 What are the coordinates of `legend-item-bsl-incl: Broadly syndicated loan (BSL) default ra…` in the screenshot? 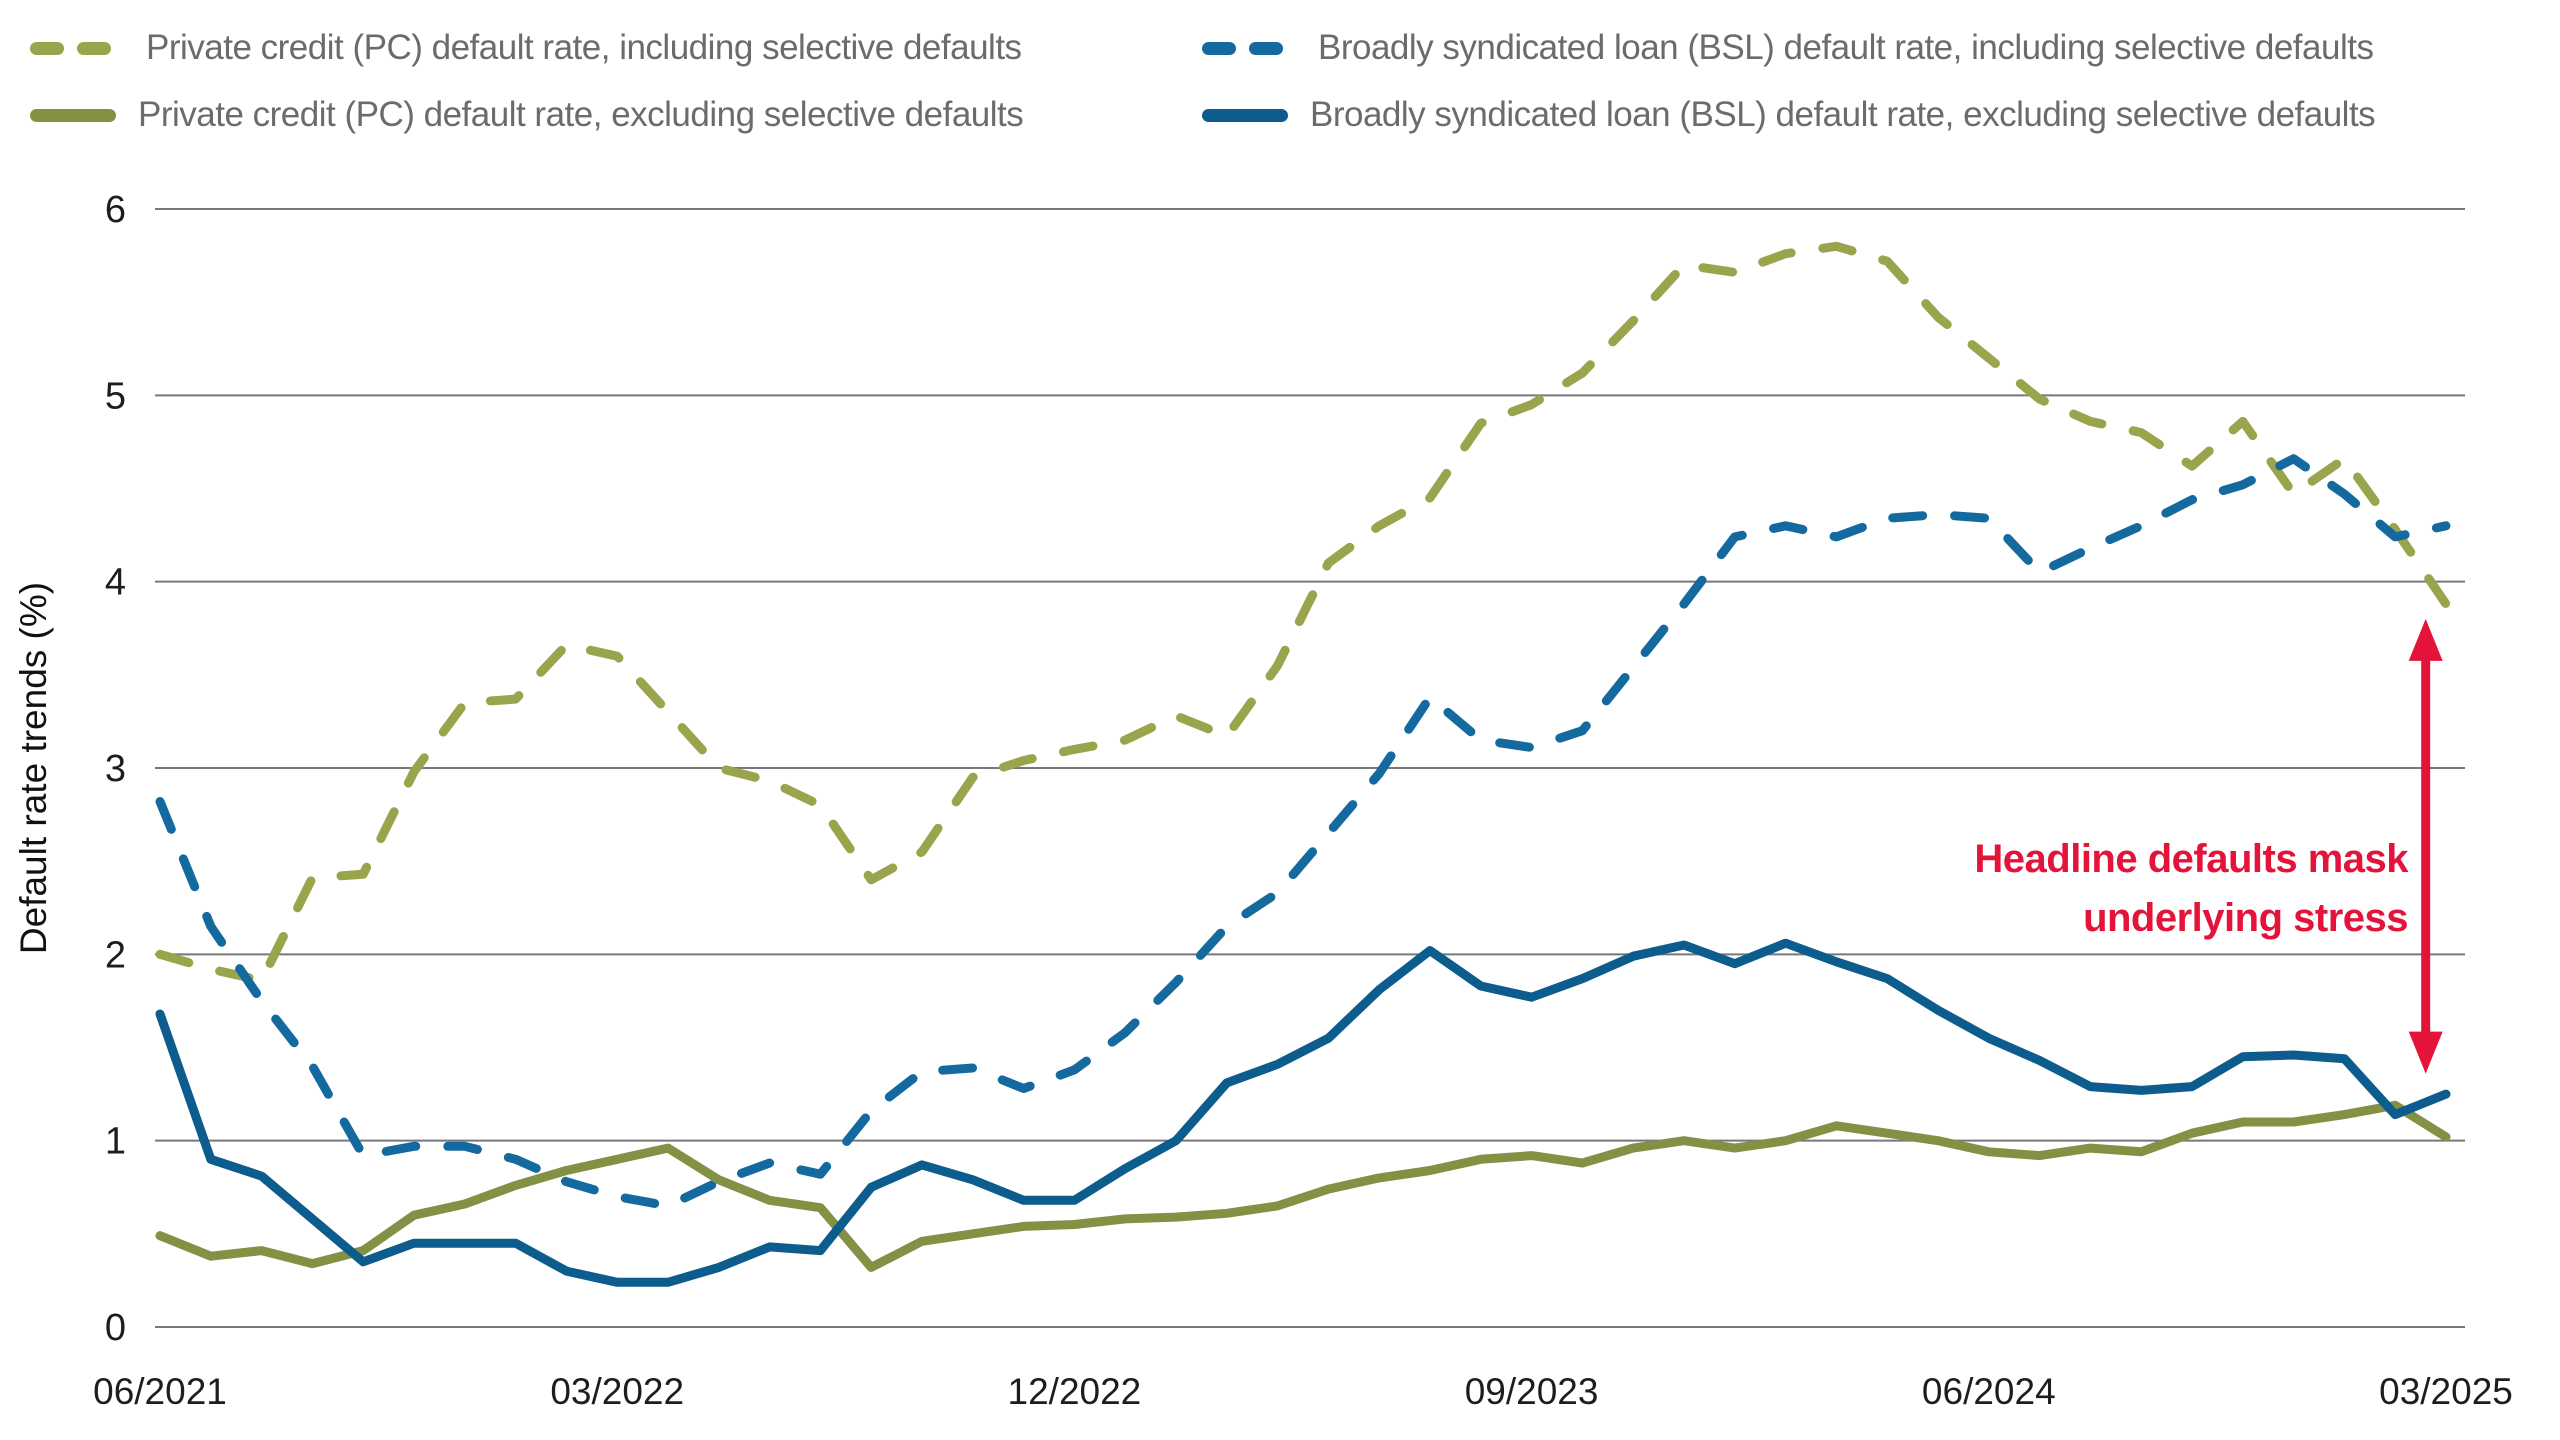 It's located at (1788, 48).